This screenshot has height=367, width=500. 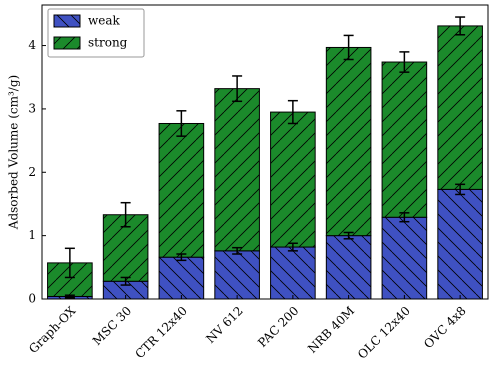 What do you see at coordinates (445, 328) in the screenshot?
I see `x-tick-label: OVC 4x8` at bounding box center [445, 328].